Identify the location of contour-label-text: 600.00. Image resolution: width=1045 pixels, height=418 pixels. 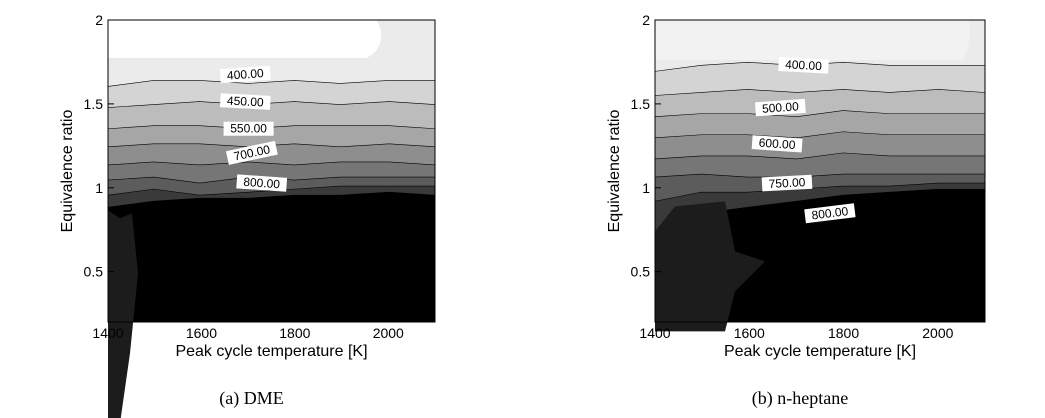
(777, 144).